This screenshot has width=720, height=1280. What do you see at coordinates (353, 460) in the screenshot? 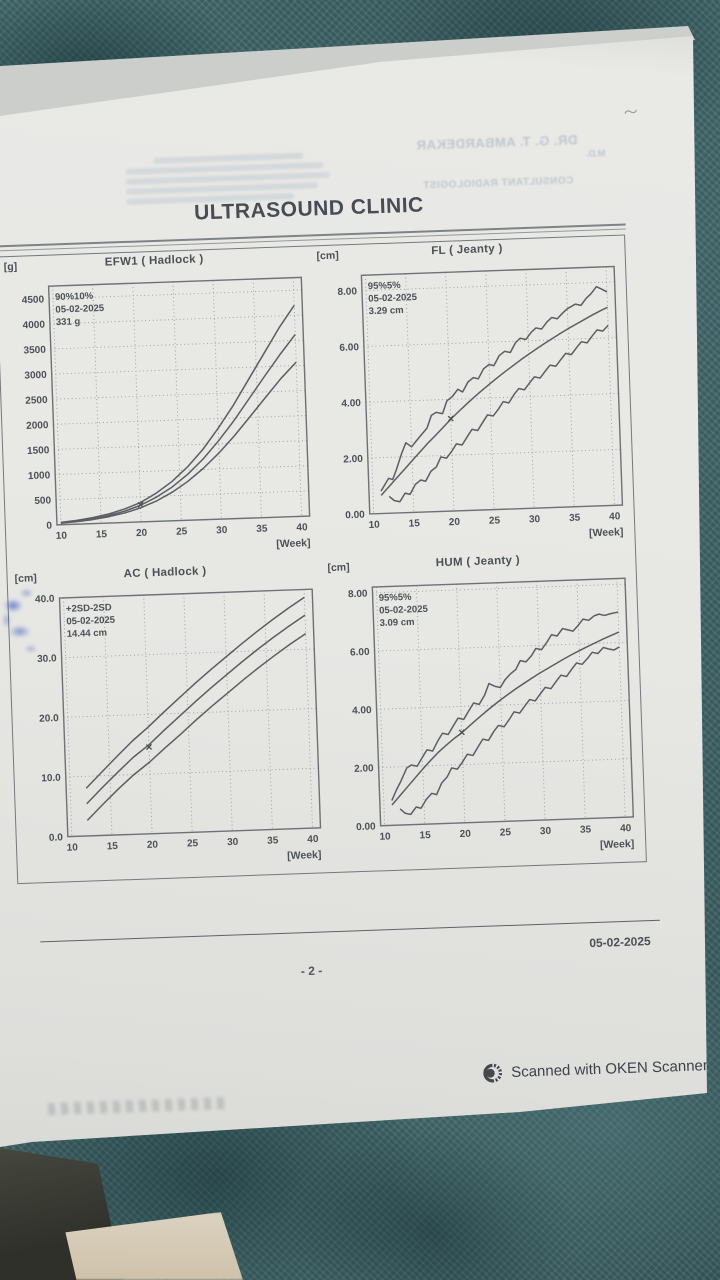
I see `y-tick-label: 2.00` at bounding box center [353, 460].